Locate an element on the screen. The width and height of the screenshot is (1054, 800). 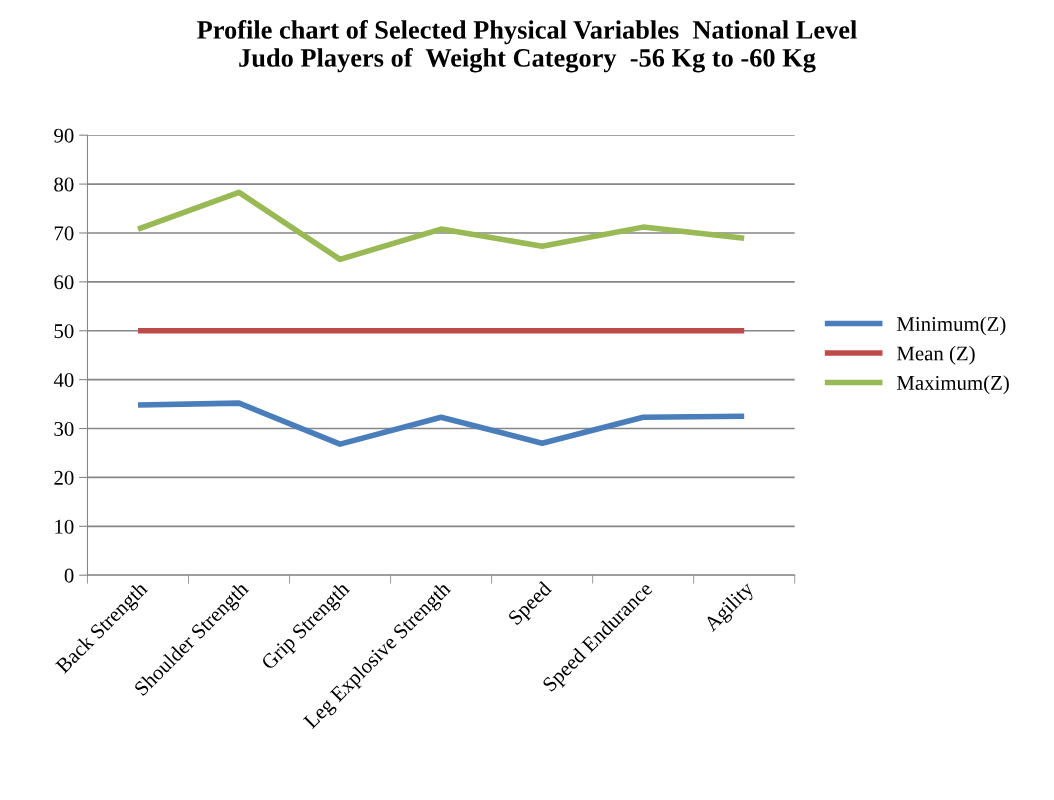
y-tick-label: 30 is located at coordinates (64, 428).